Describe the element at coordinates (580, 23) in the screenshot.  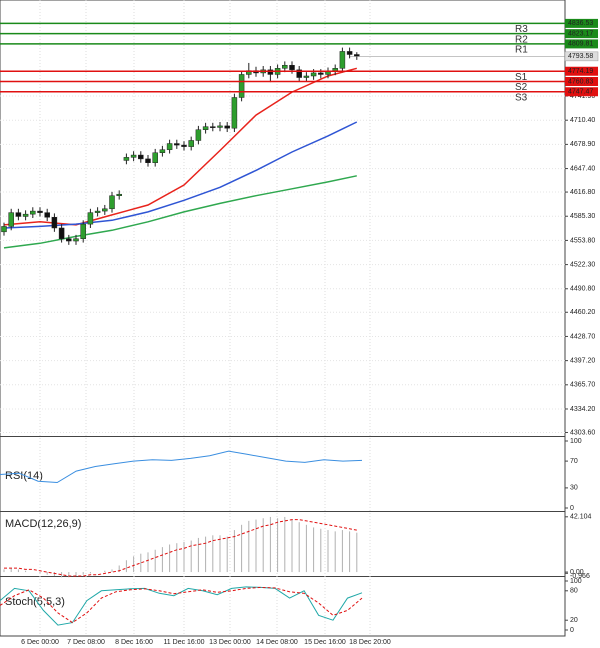
I see `level-price: 4836.53` at that location.